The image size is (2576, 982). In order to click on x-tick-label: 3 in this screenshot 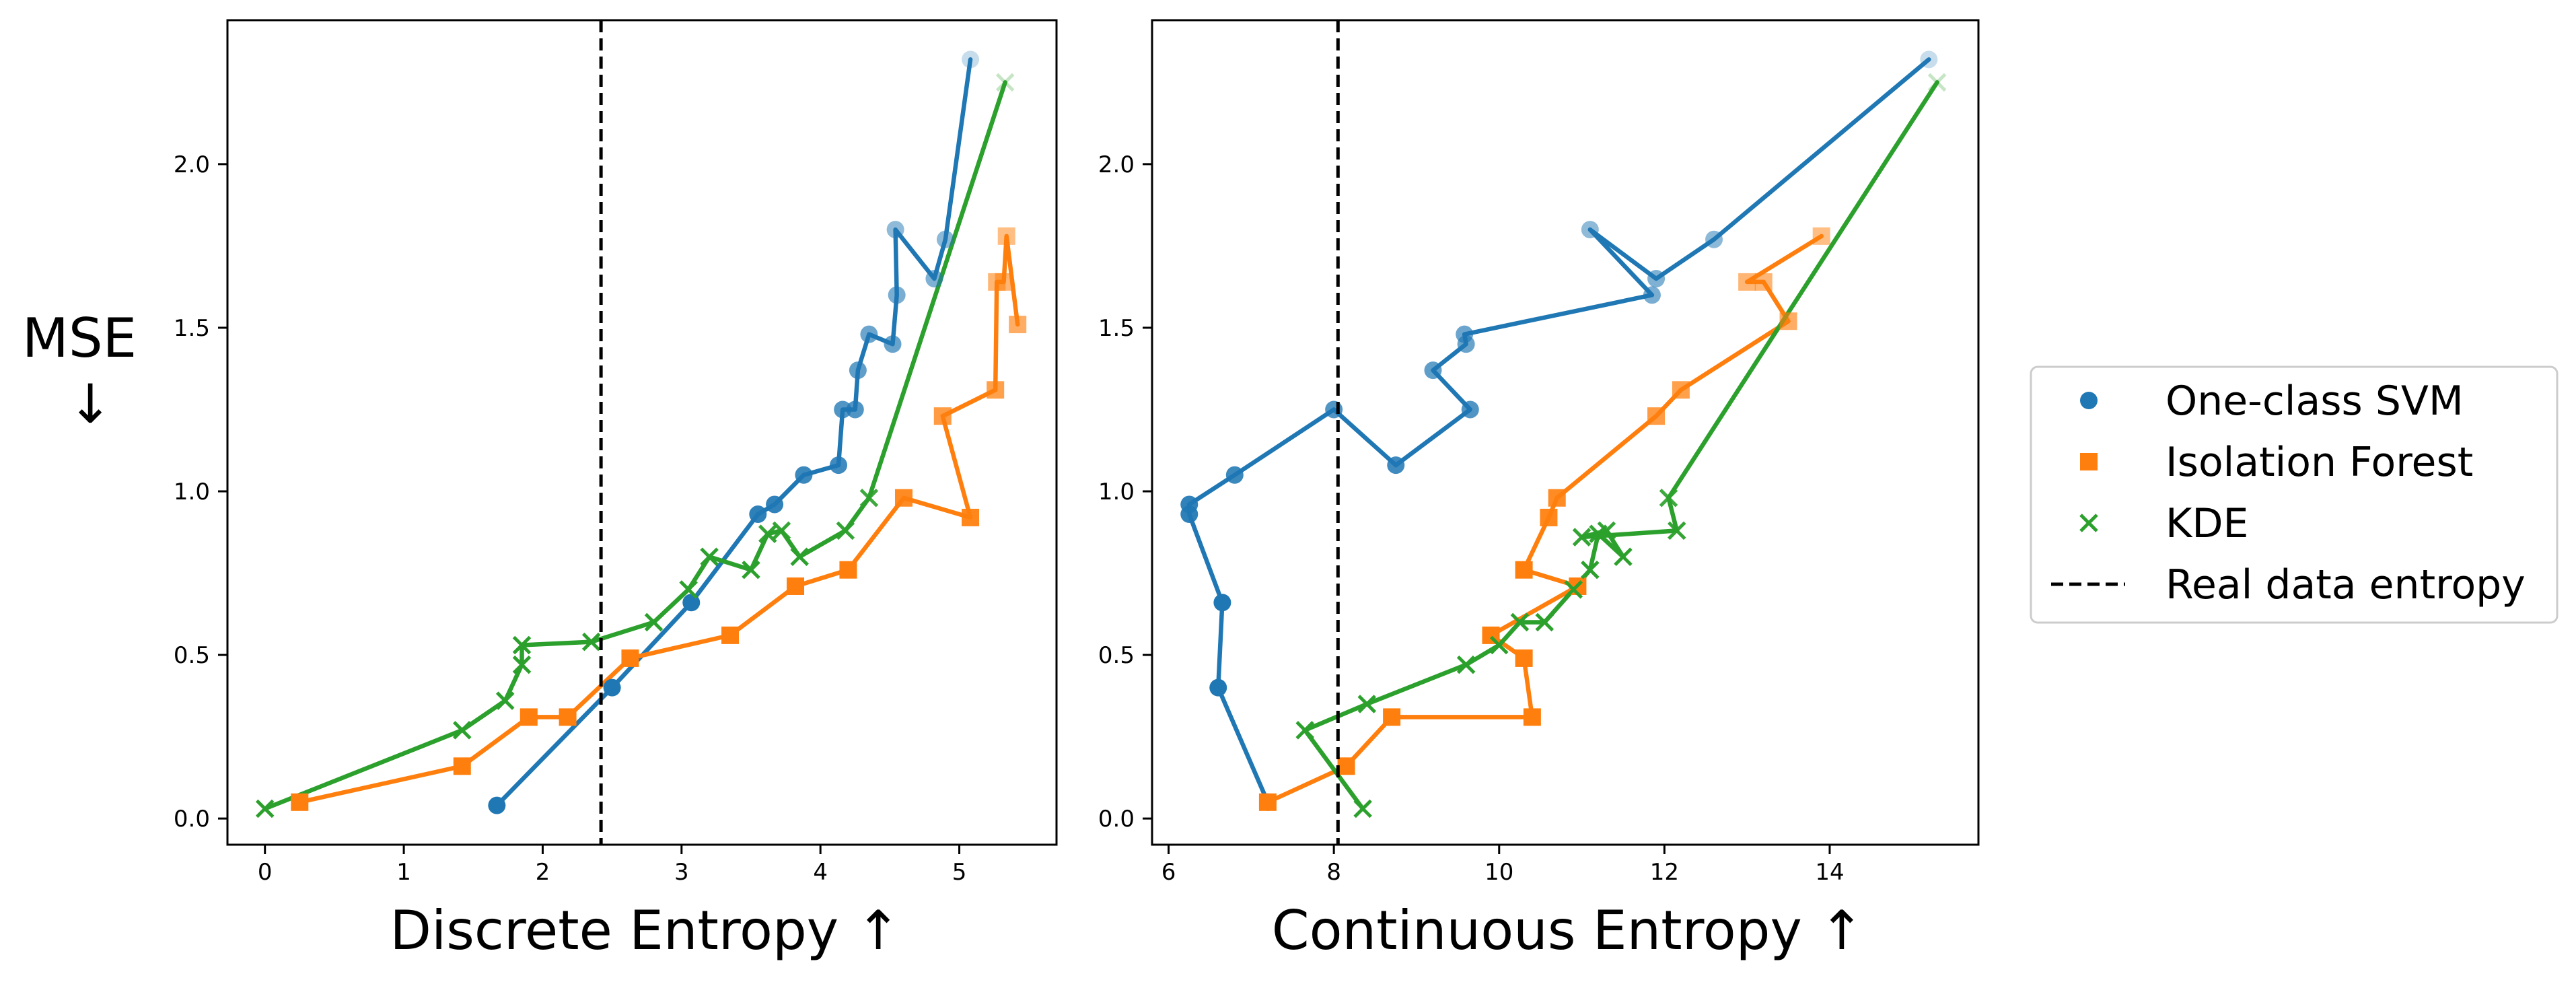, I will do `click(681, 872)`.